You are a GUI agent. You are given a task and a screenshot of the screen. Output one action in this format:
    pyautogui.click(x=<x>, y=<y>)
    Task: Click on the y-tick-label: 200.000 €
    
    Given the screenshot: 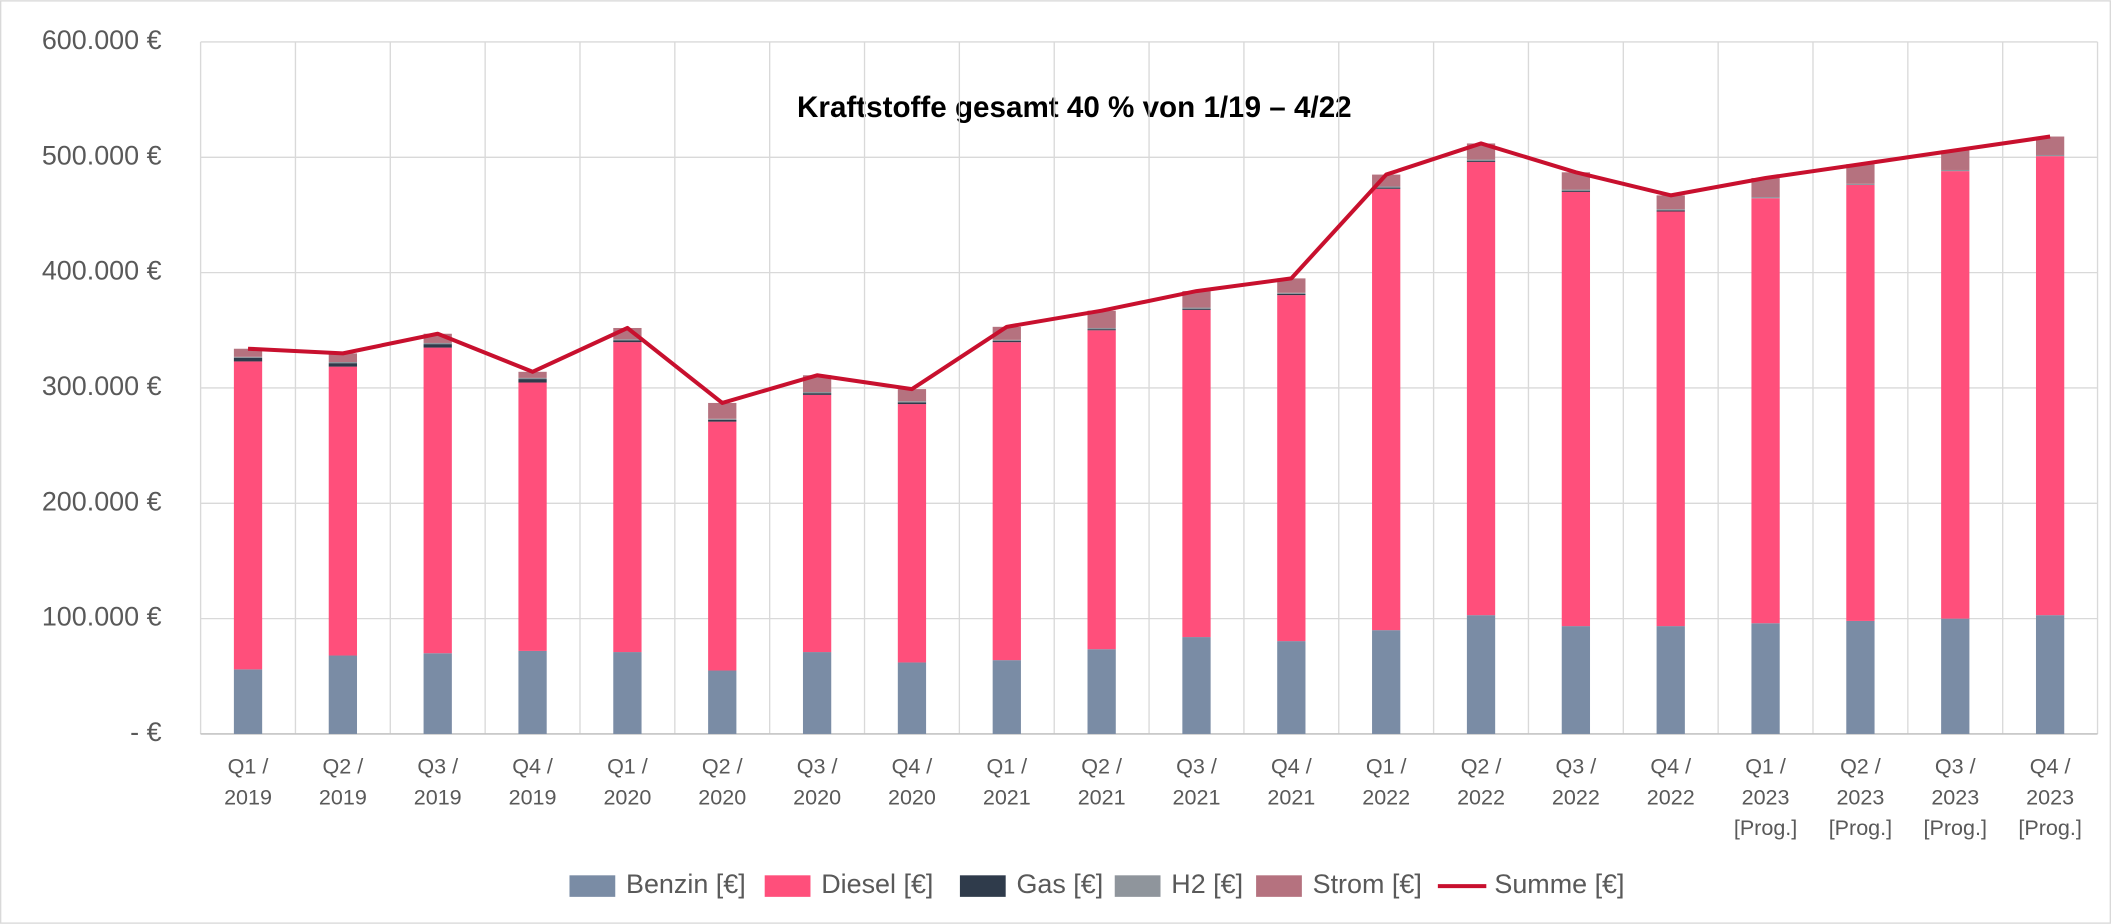 What is the action you would take?
    pyautogui.click(x=102, y=501)
    